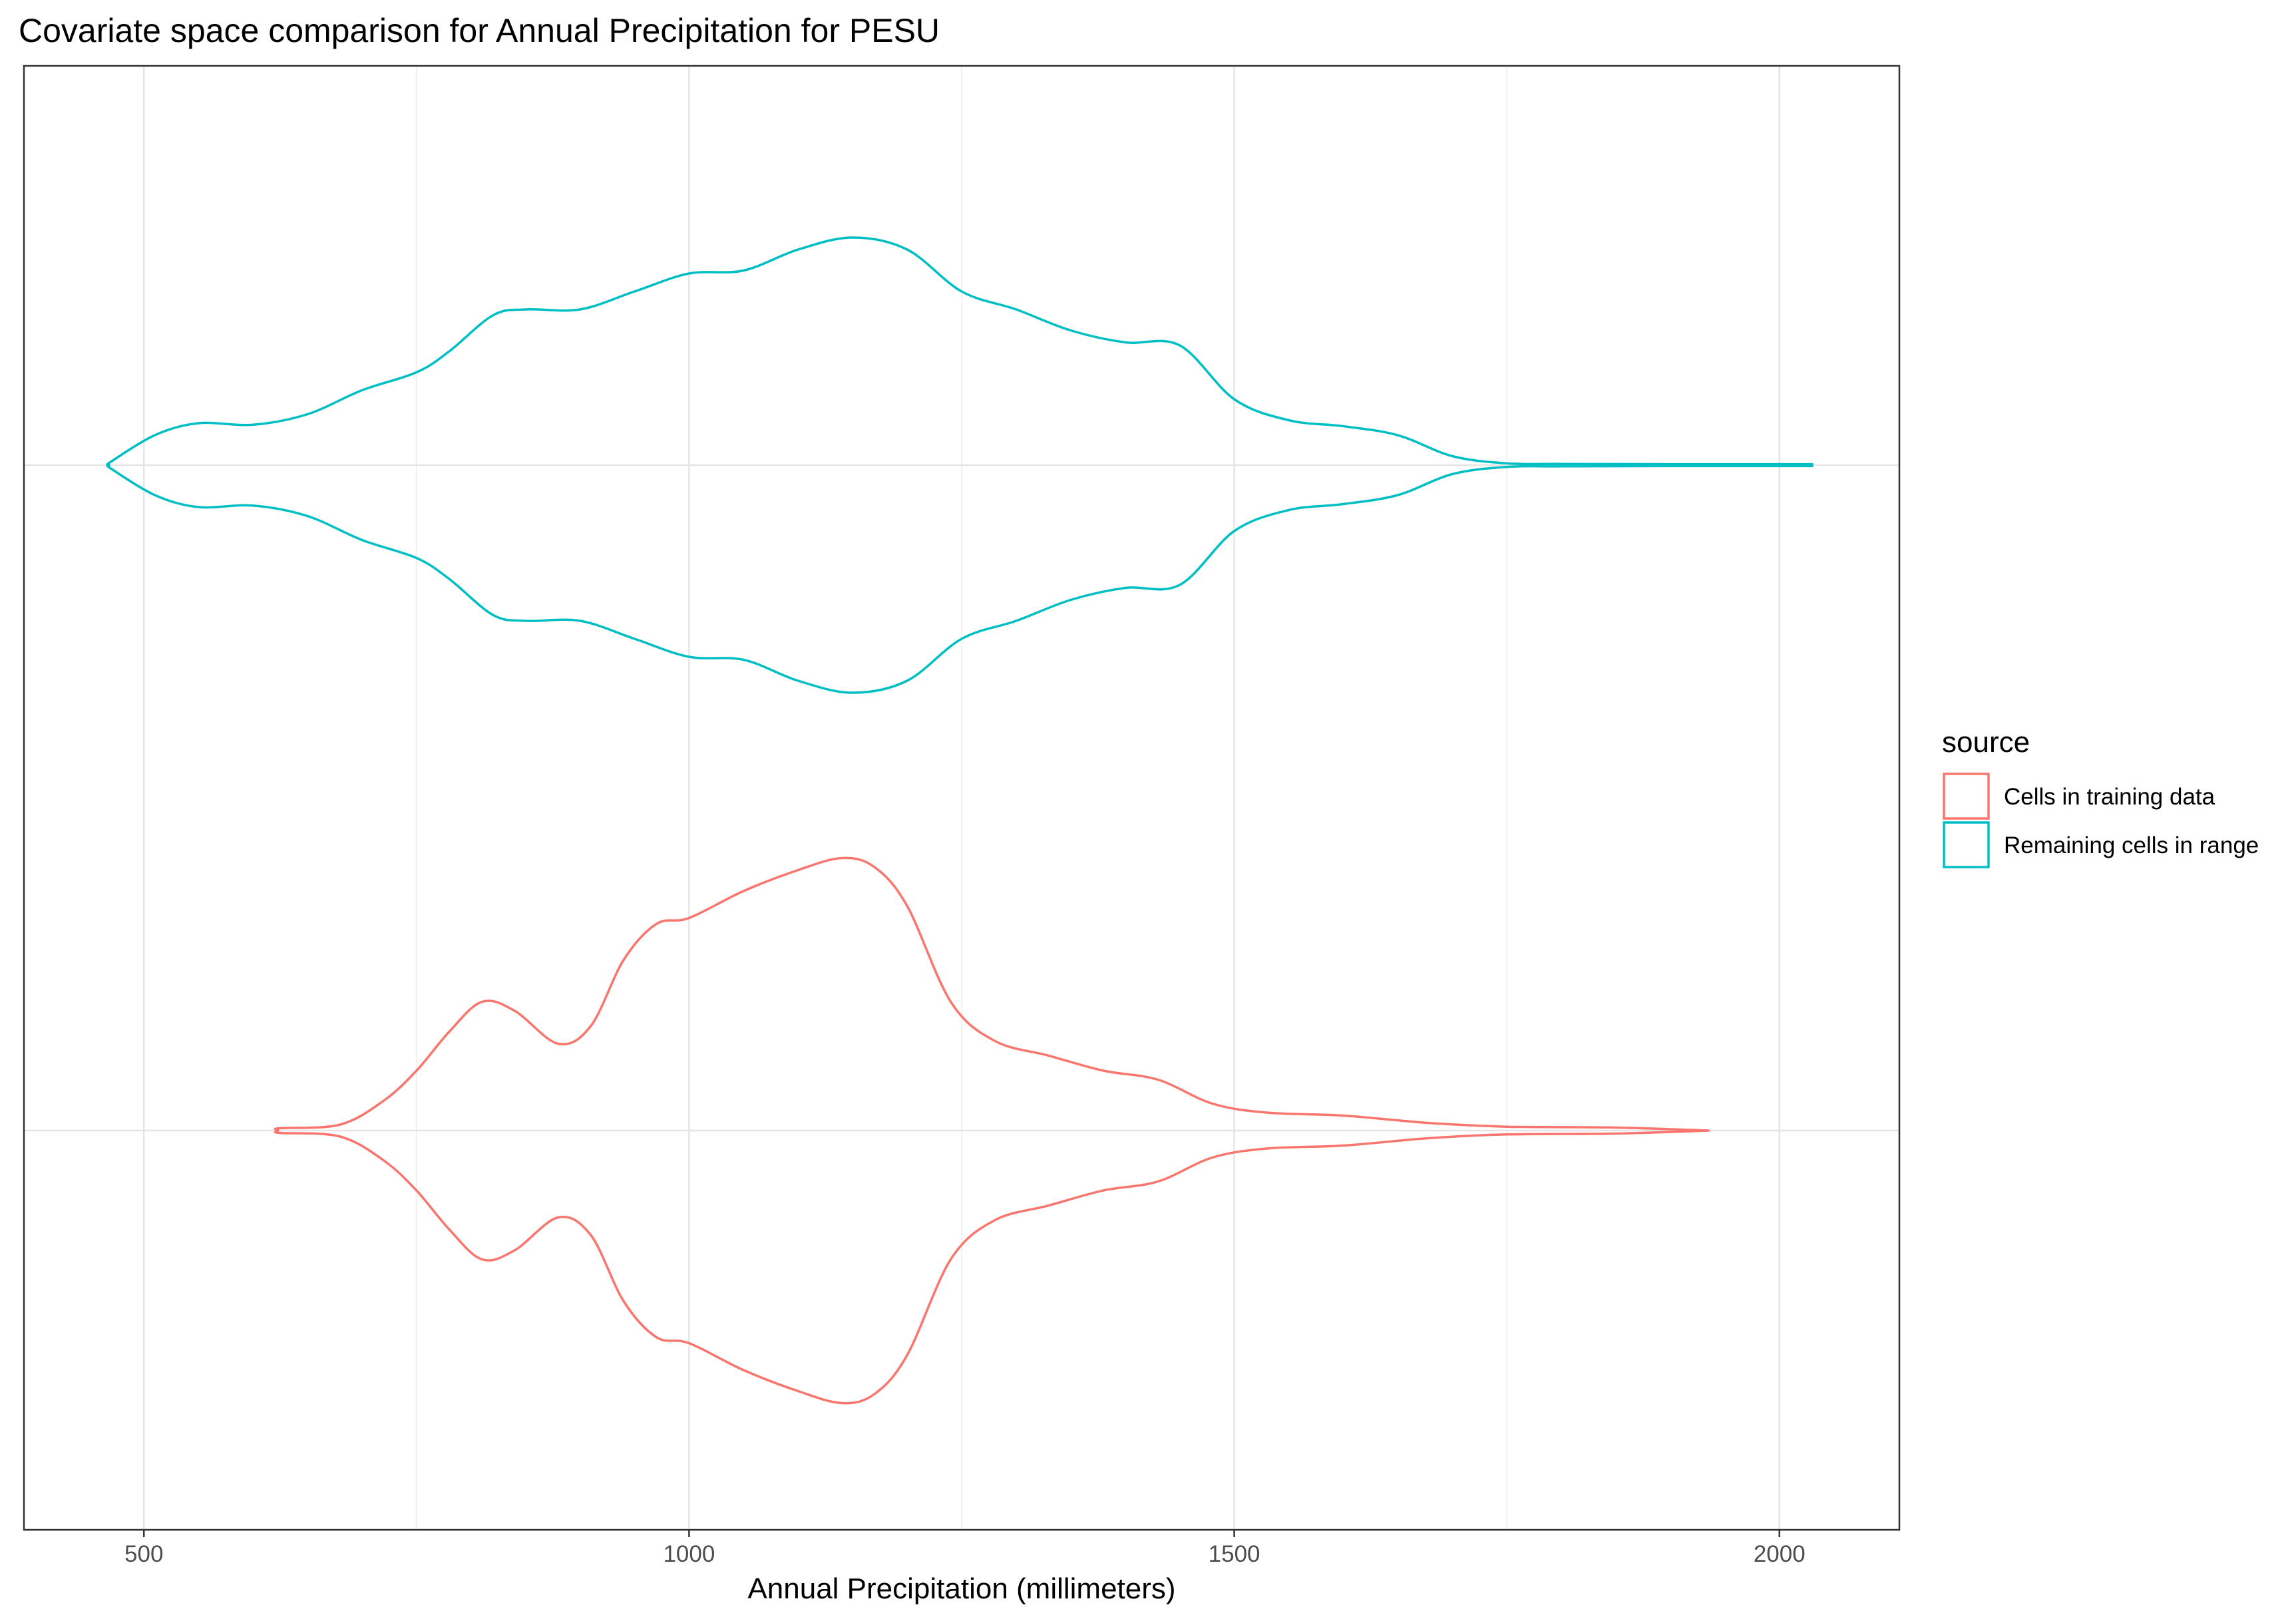 This screenshot has width=2296, height=1615. Describe the element at coordinates (1780, 1554) in the screenshot. I see `x-tick-label: 2000` at that location.